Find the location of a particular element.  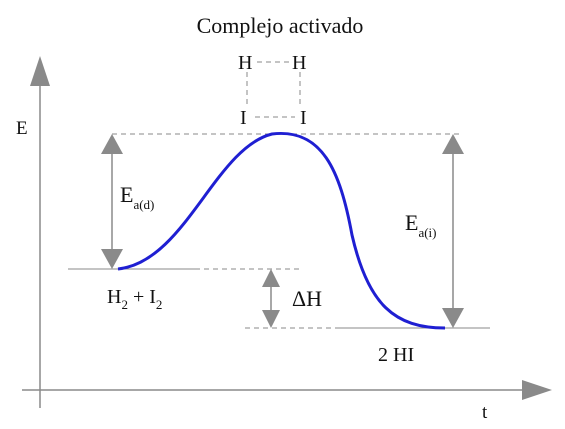

ea-inverse-arrow is located at coordinates (453, 231).